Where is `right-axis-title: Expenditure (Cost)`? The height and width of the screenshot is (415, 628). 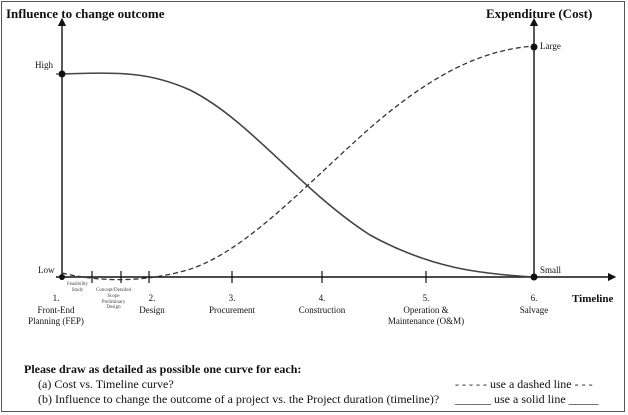
right-axis-title: Expenditure (Cost) is located at coordinates (539, 13).